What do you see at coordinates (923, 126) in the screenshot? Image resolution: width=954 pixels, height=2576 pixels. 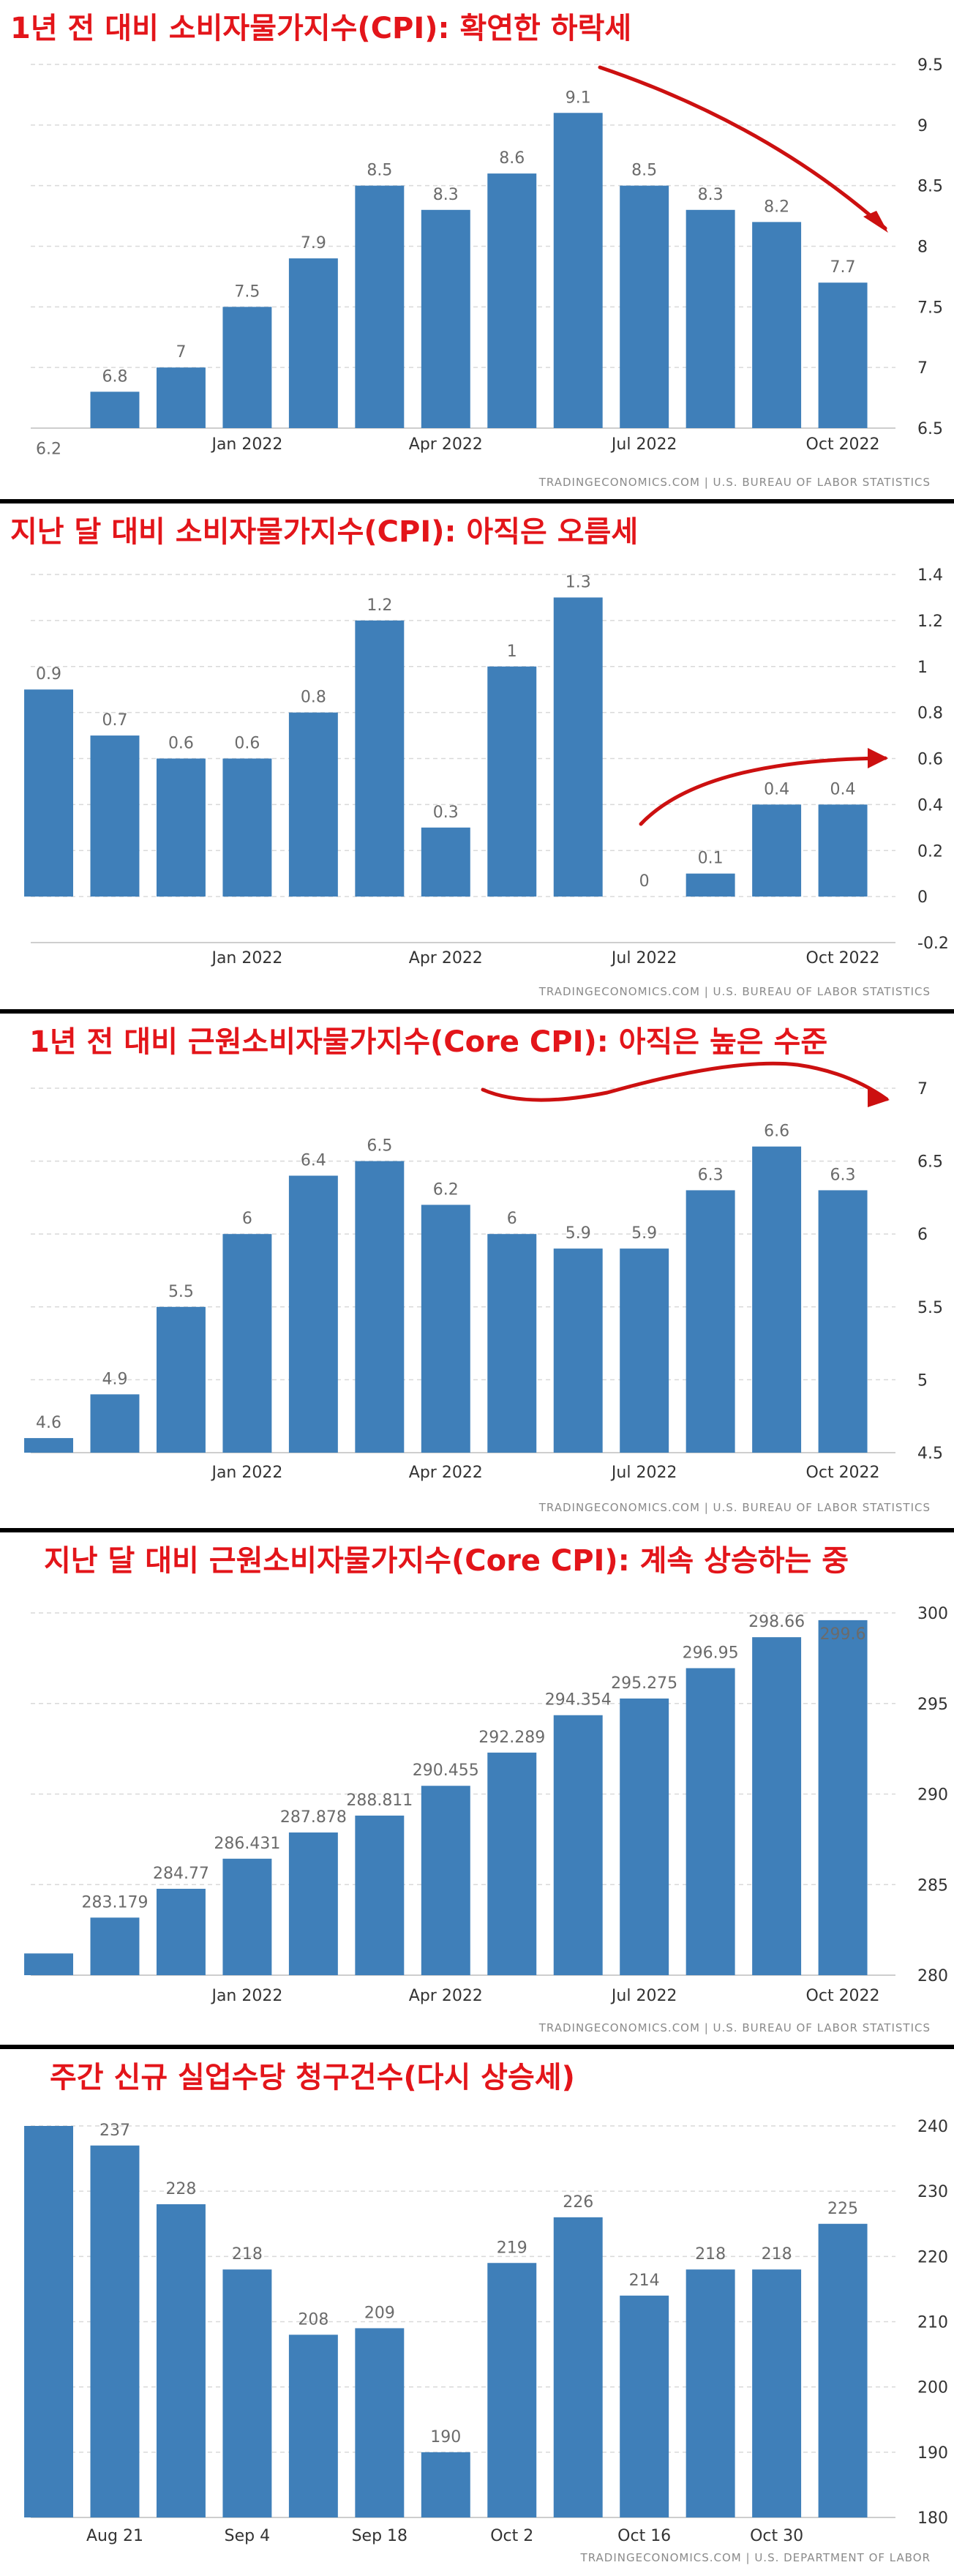 I see `y-tick-label: 9` at bounding box center [923, 126].